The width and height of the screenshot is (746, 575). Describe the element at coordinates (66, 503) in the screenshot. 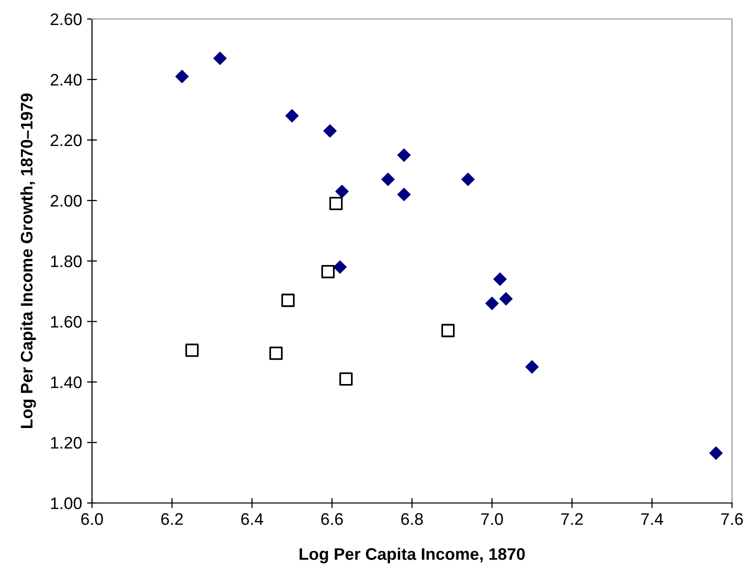

I see `y-tick-label: 1.00` at that location.